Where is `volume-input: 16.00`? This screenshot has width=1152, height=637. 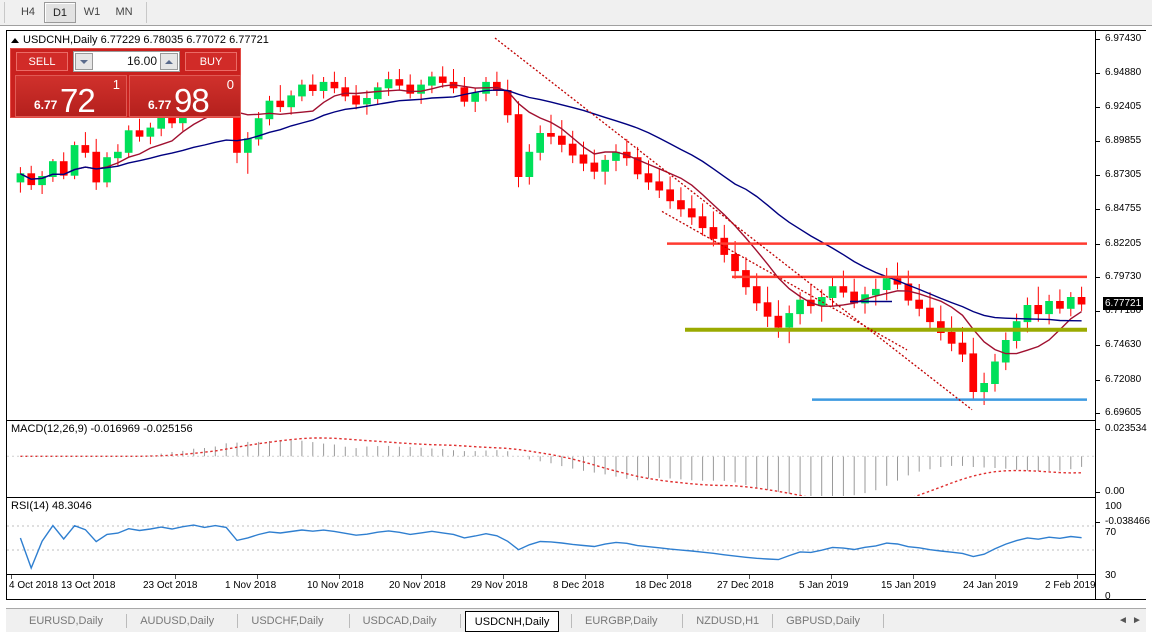
volume-input: 16.00 is located at coordinates (126, 61).